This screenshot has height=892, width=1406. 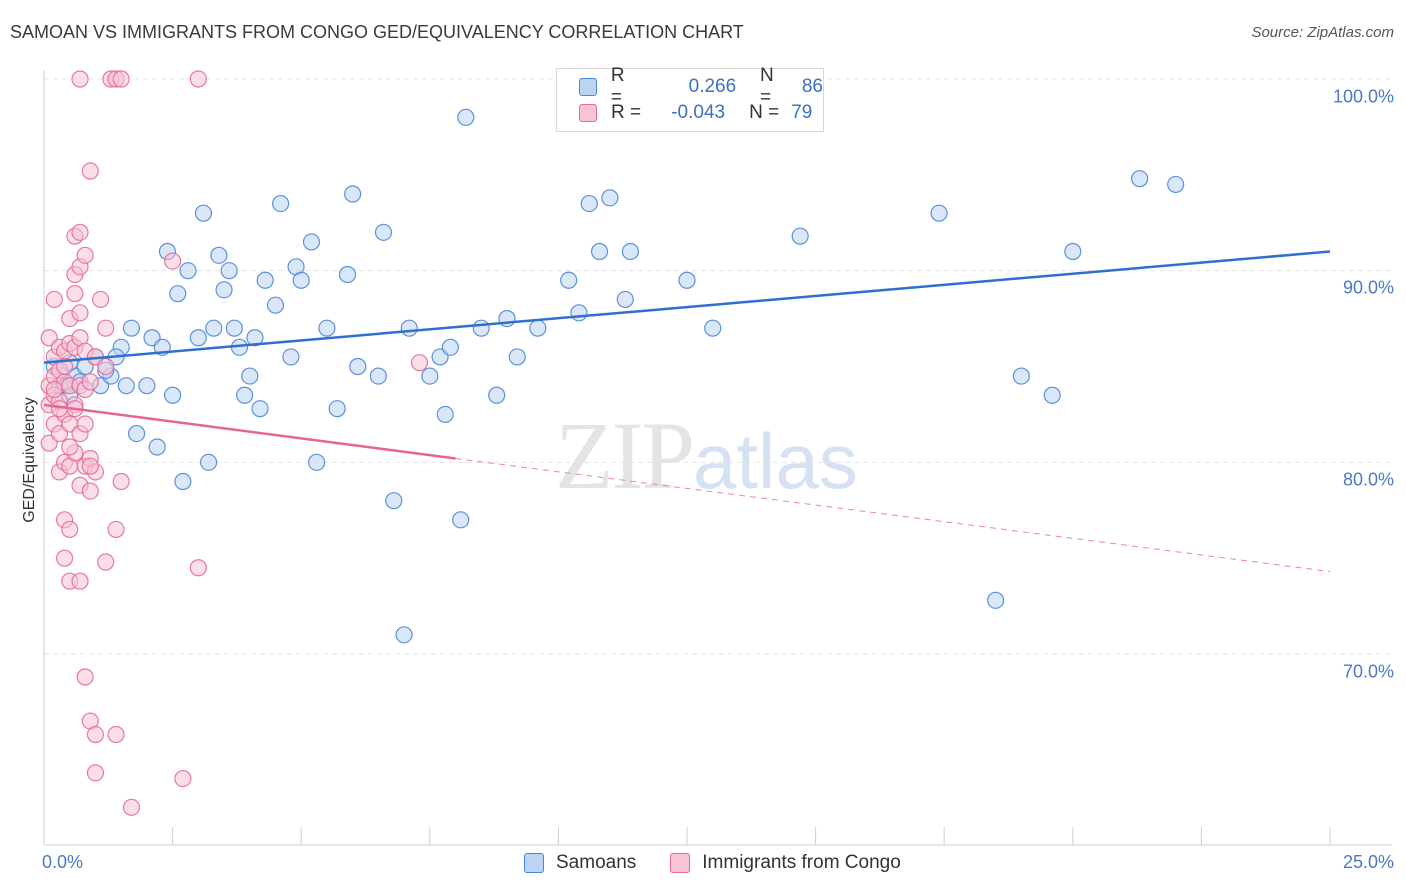 I want to click on legend-item-congo: Immigrants from Congo, so click(x=785, y=863).